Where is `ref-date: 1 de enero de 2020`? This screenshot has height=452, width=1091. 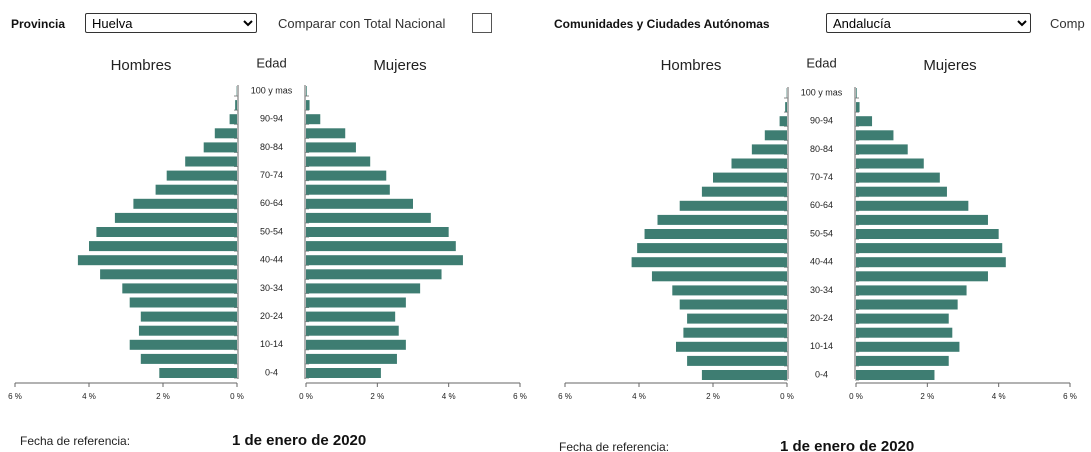
ref-date: 1 de enero de 2020 is located at coordinates (847, 445).